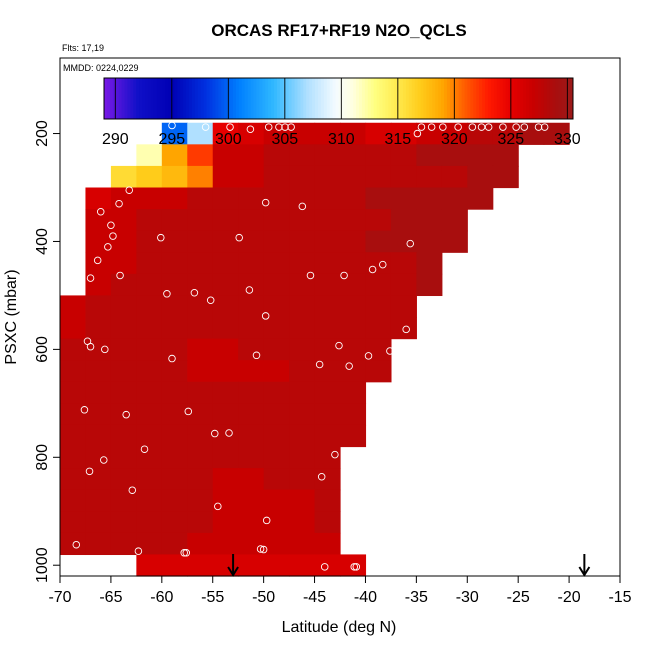 This screenshot has height=655, width=650. I want to click on colorbar-tick-label: 300, so click(228, 139).